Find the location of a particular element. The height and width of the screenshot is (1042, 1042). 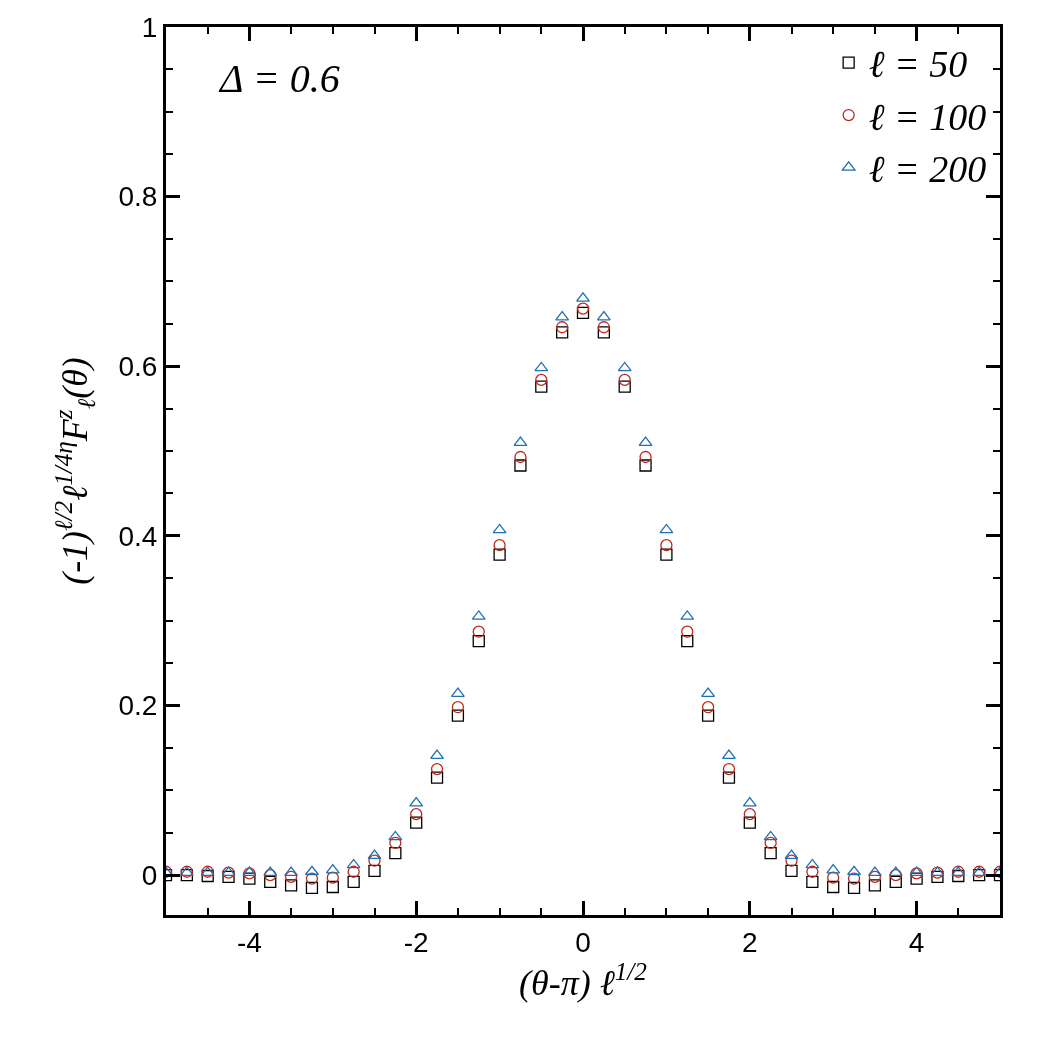

legend-label: ℓ = 200 is located at coordinates (927, 169).